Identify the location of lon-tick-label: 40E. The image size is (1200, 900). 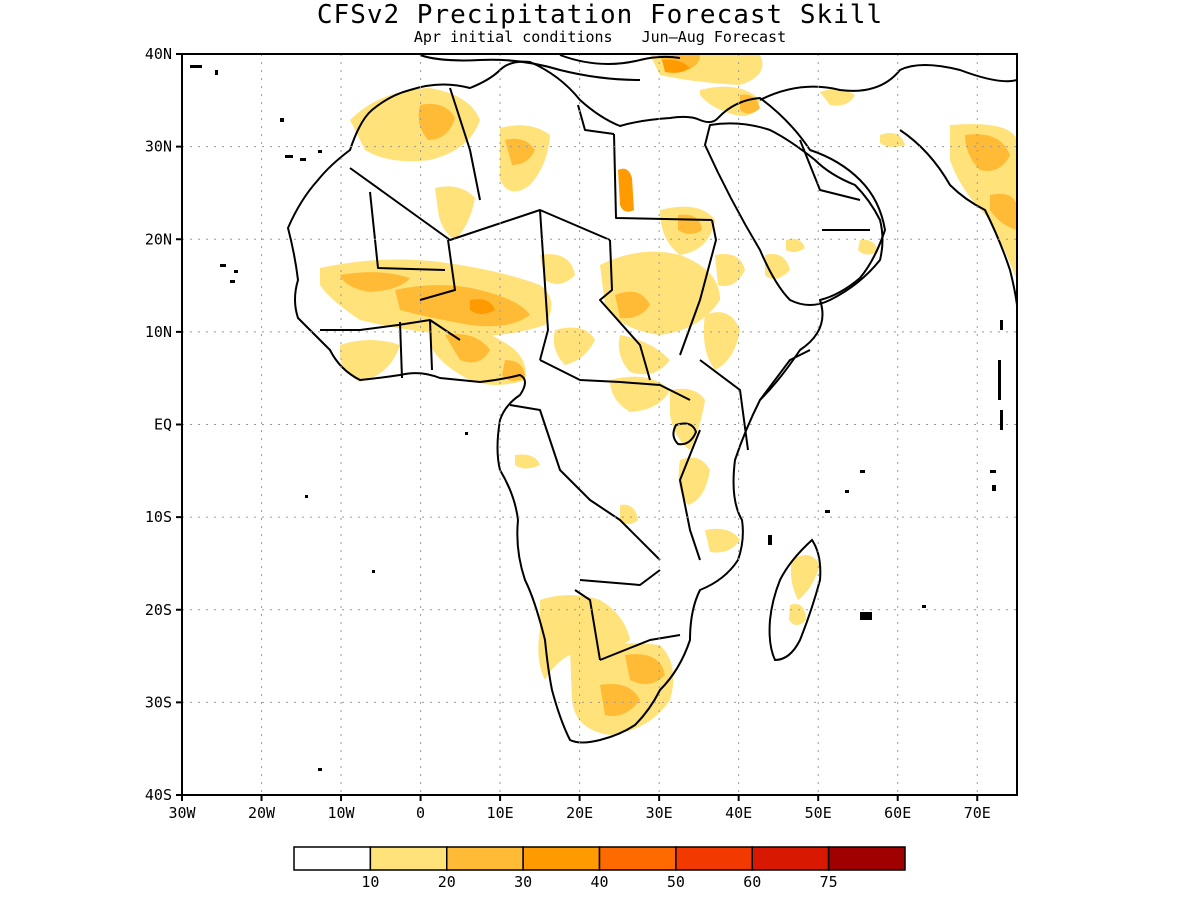
(738, 813).